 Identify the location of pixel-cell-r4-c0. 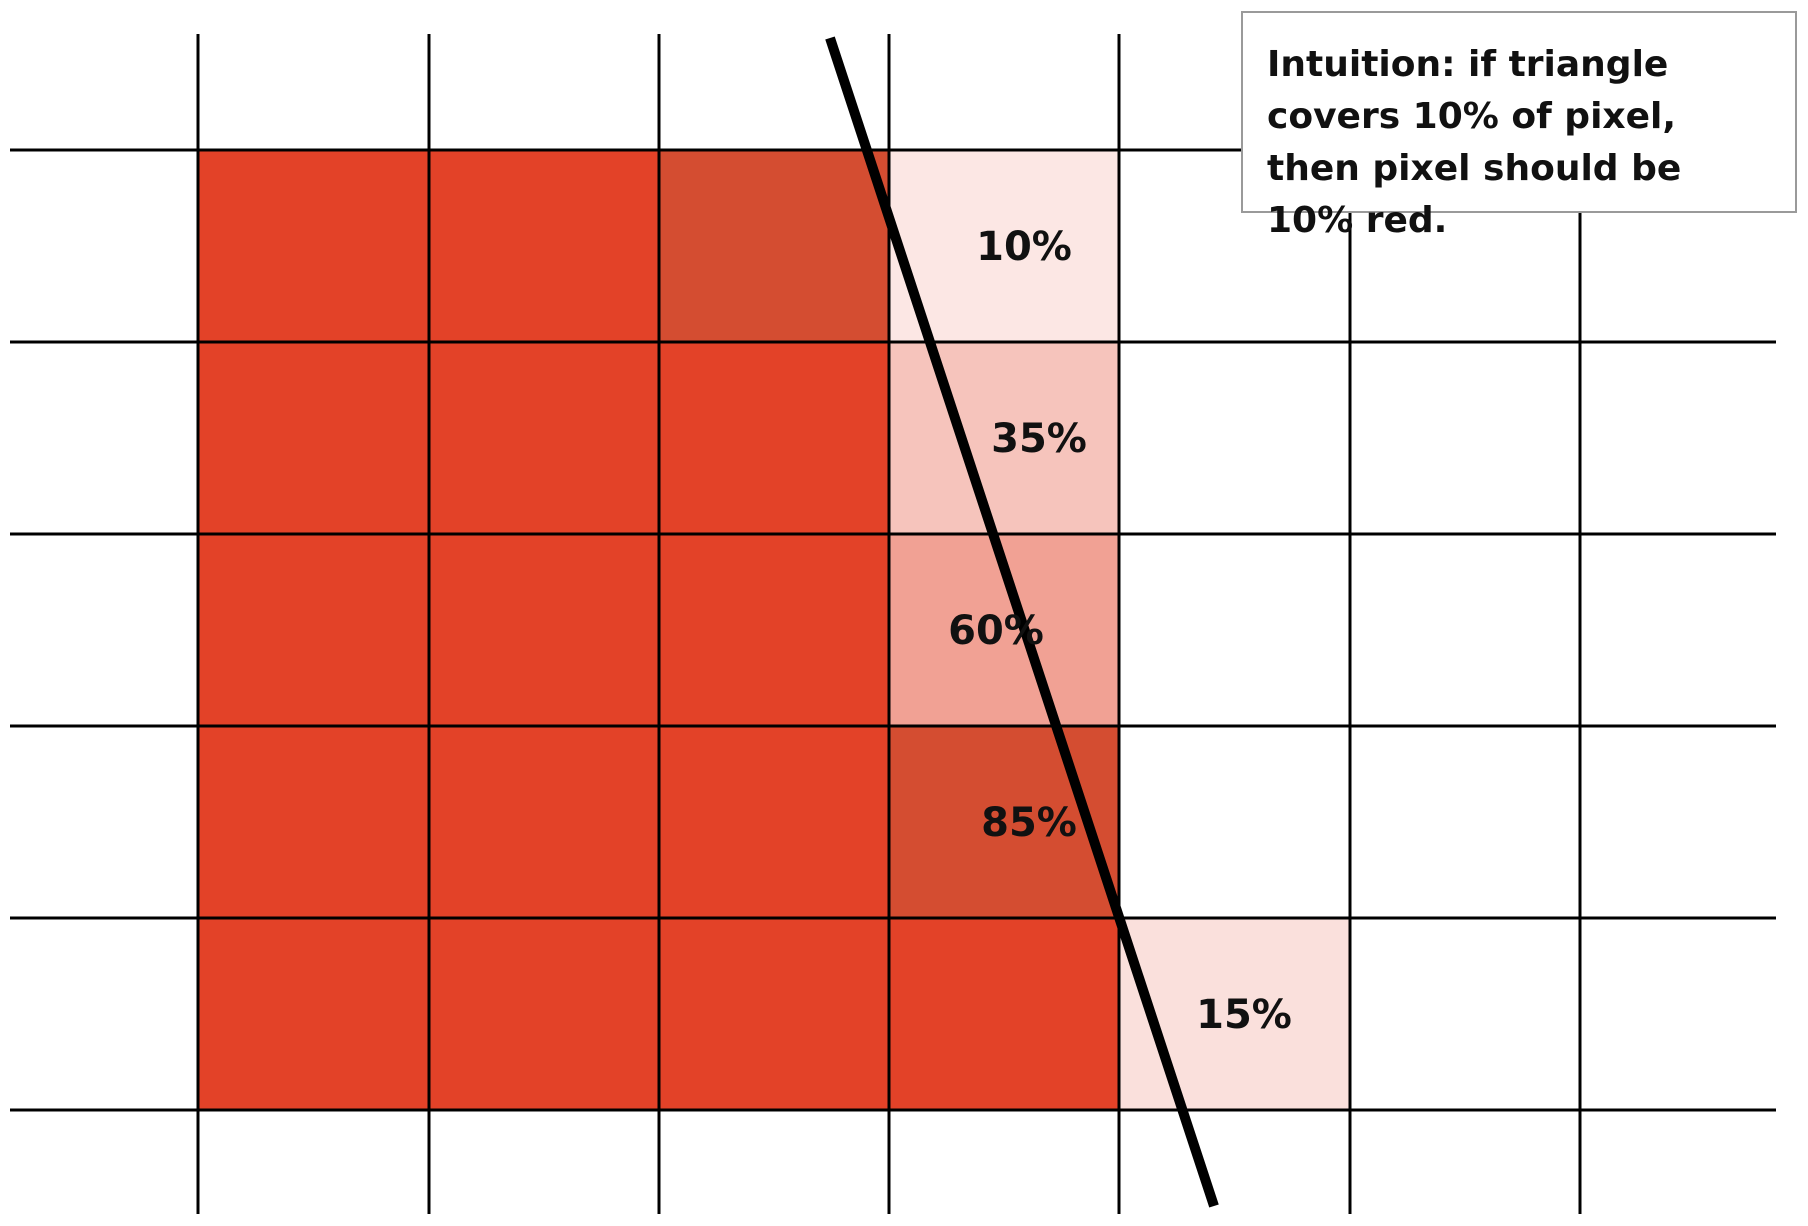
(313, 1014).